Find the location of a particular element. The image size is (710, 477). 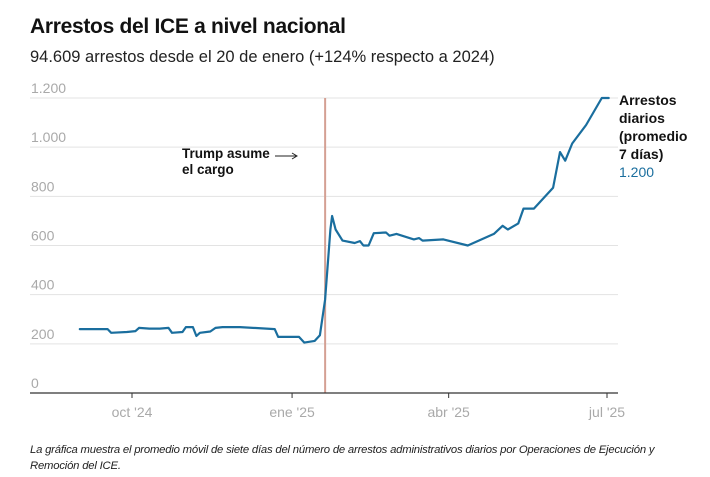

y-tick-label: 400 is located at coordinates (43, 285).